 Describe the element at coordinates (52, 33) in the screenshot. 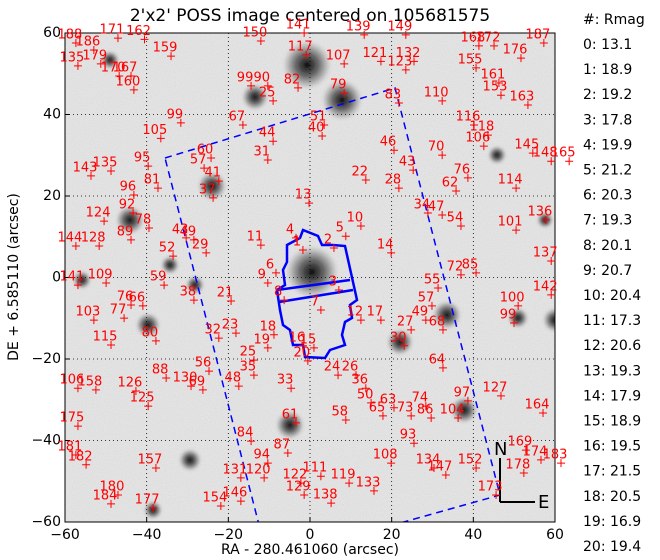

I see `y-tick-label: 60` at that location.